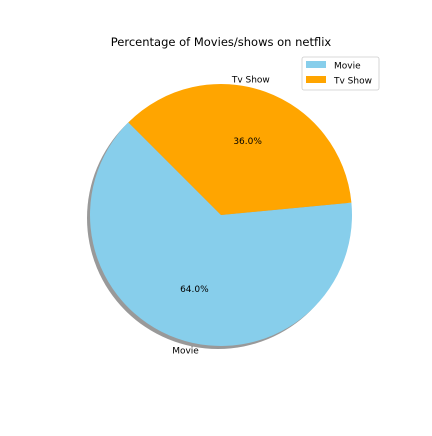  I want to click on chart-title: Percentage of Movies/shows on netflix, so click(221, 42).